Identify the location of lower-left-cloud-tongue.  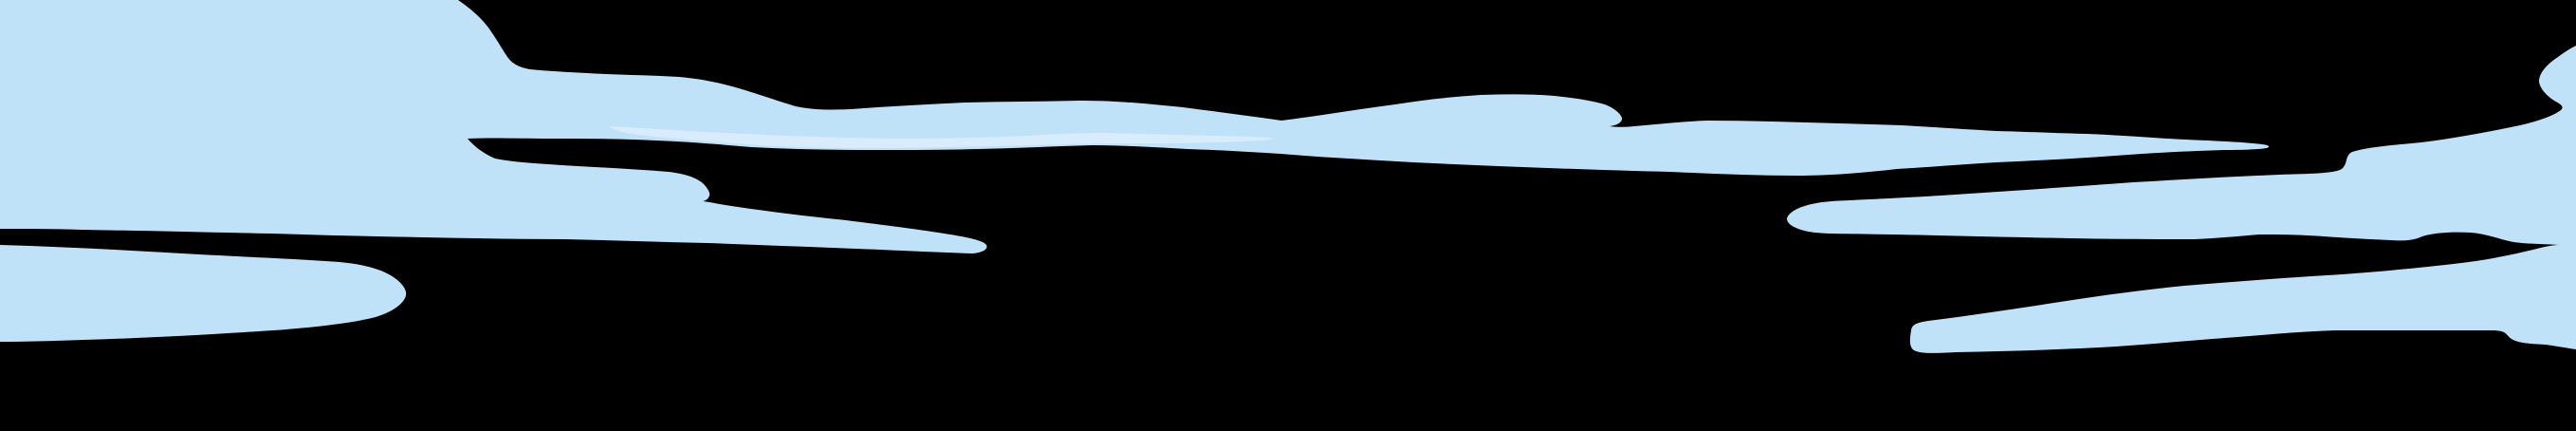
(203, 293).